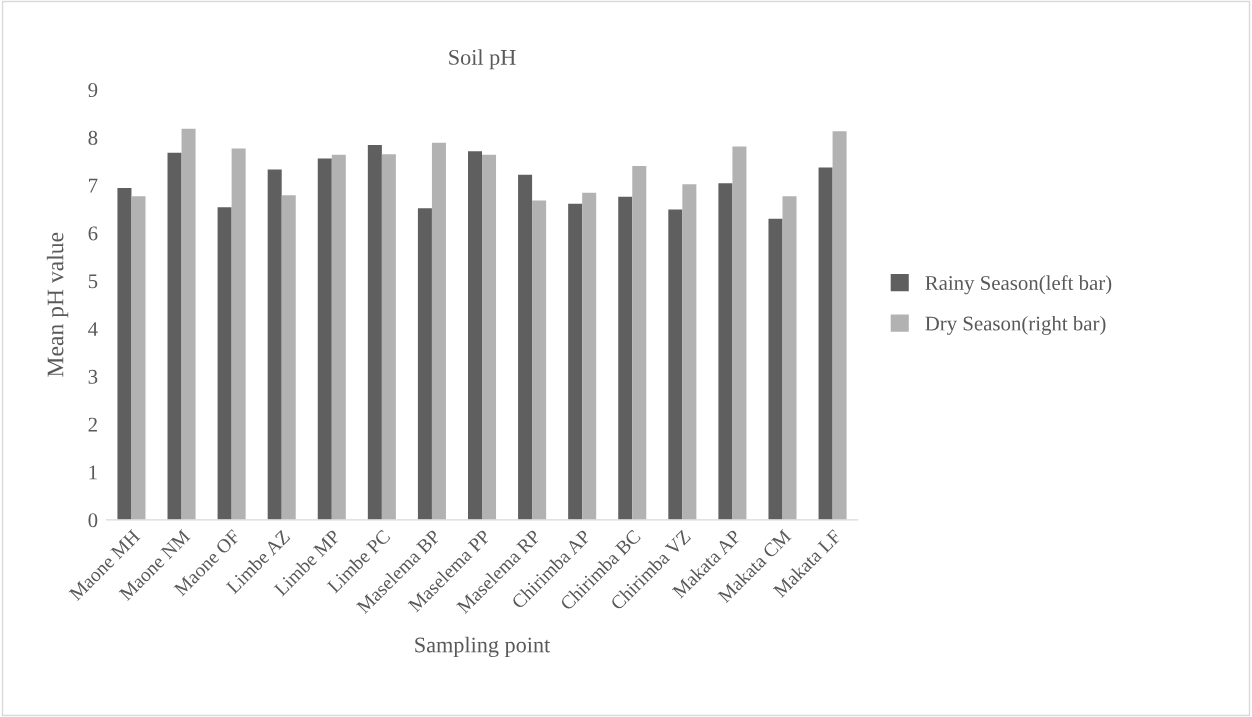  What do you see at coordinates (93, 329) in the screenshot?
I see `y-tick-label: 4` at bounding box center [93, 329].